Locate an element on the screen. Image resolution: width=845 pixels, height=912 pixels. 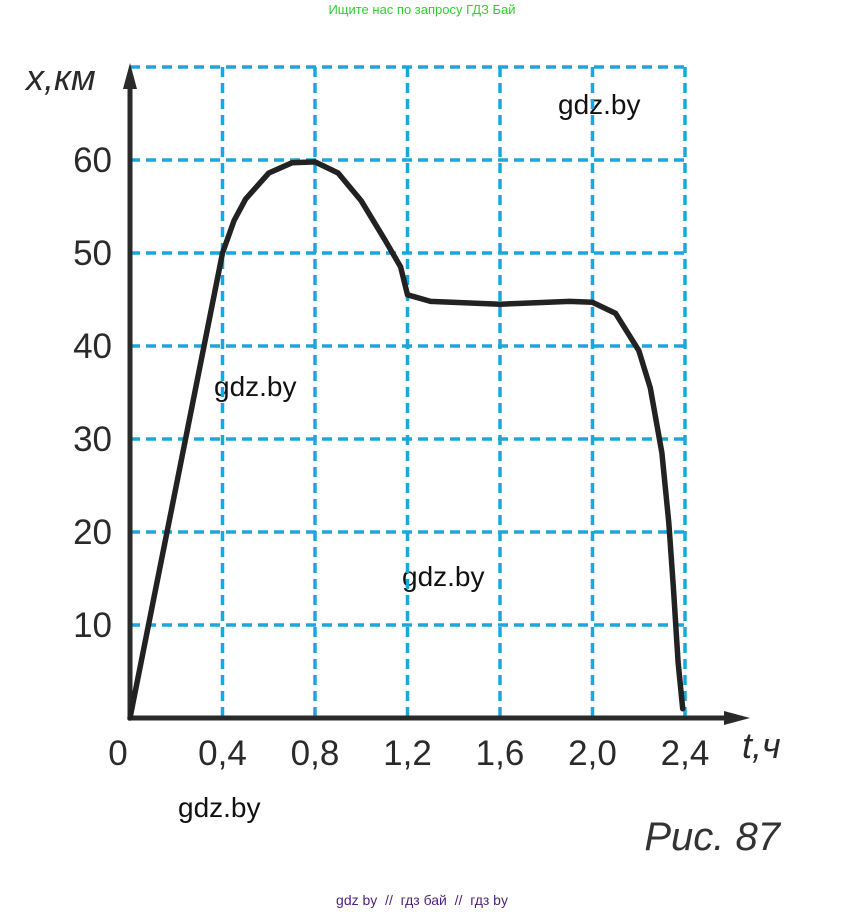
x-tick-label: 0 is located at coordinates (117, 753).